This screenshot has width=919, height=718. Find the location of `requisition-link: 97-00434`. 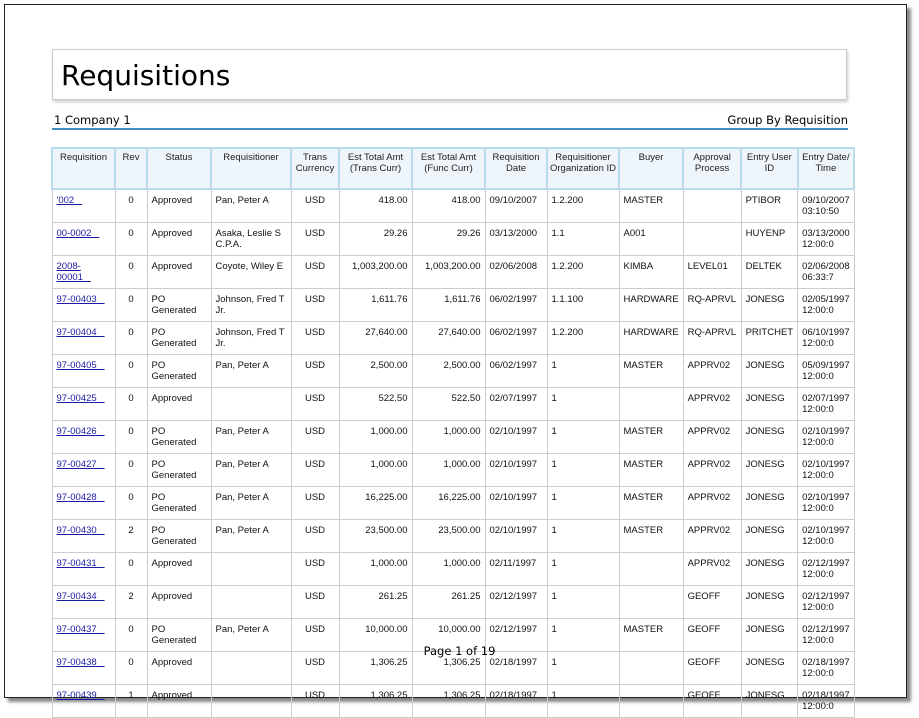

requisition-link: 97-00434 is located at coordinates (80, 596).